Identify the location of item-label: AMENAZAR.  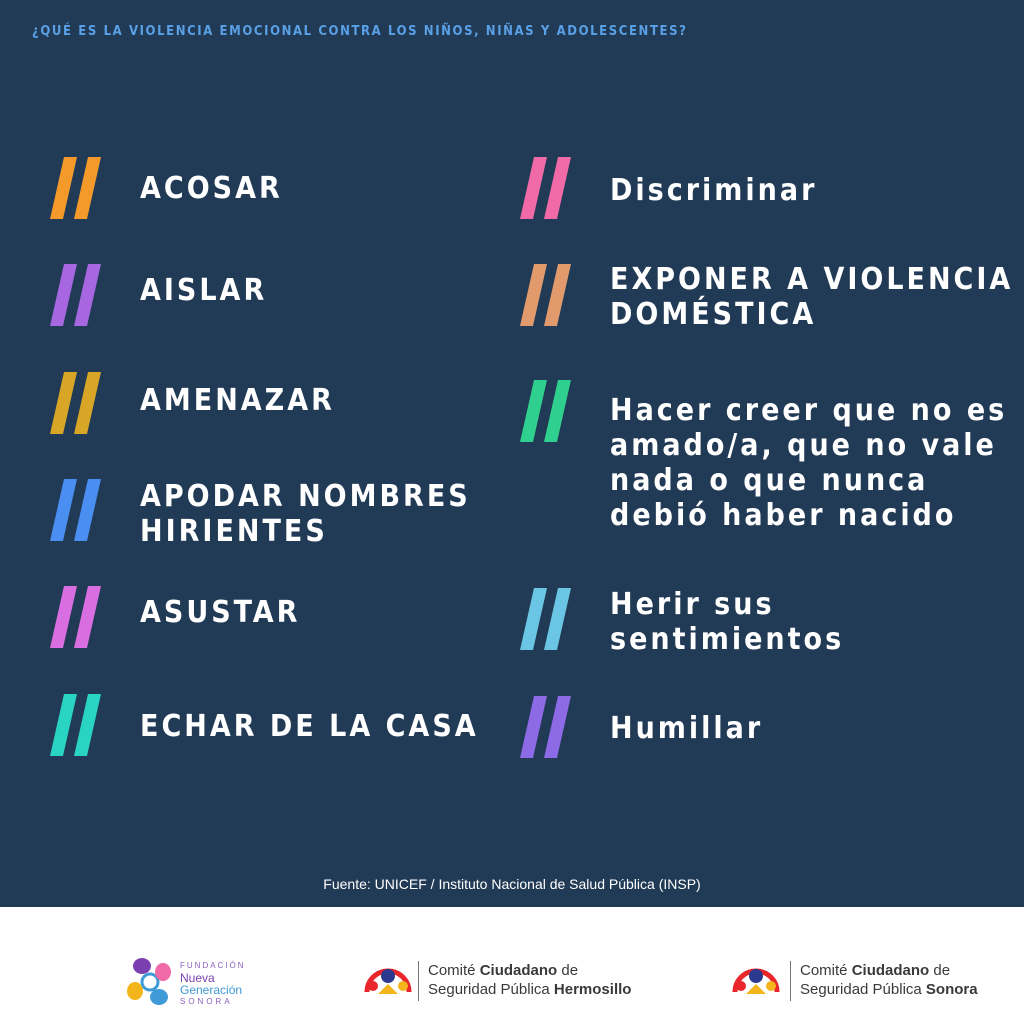
(237, 400).